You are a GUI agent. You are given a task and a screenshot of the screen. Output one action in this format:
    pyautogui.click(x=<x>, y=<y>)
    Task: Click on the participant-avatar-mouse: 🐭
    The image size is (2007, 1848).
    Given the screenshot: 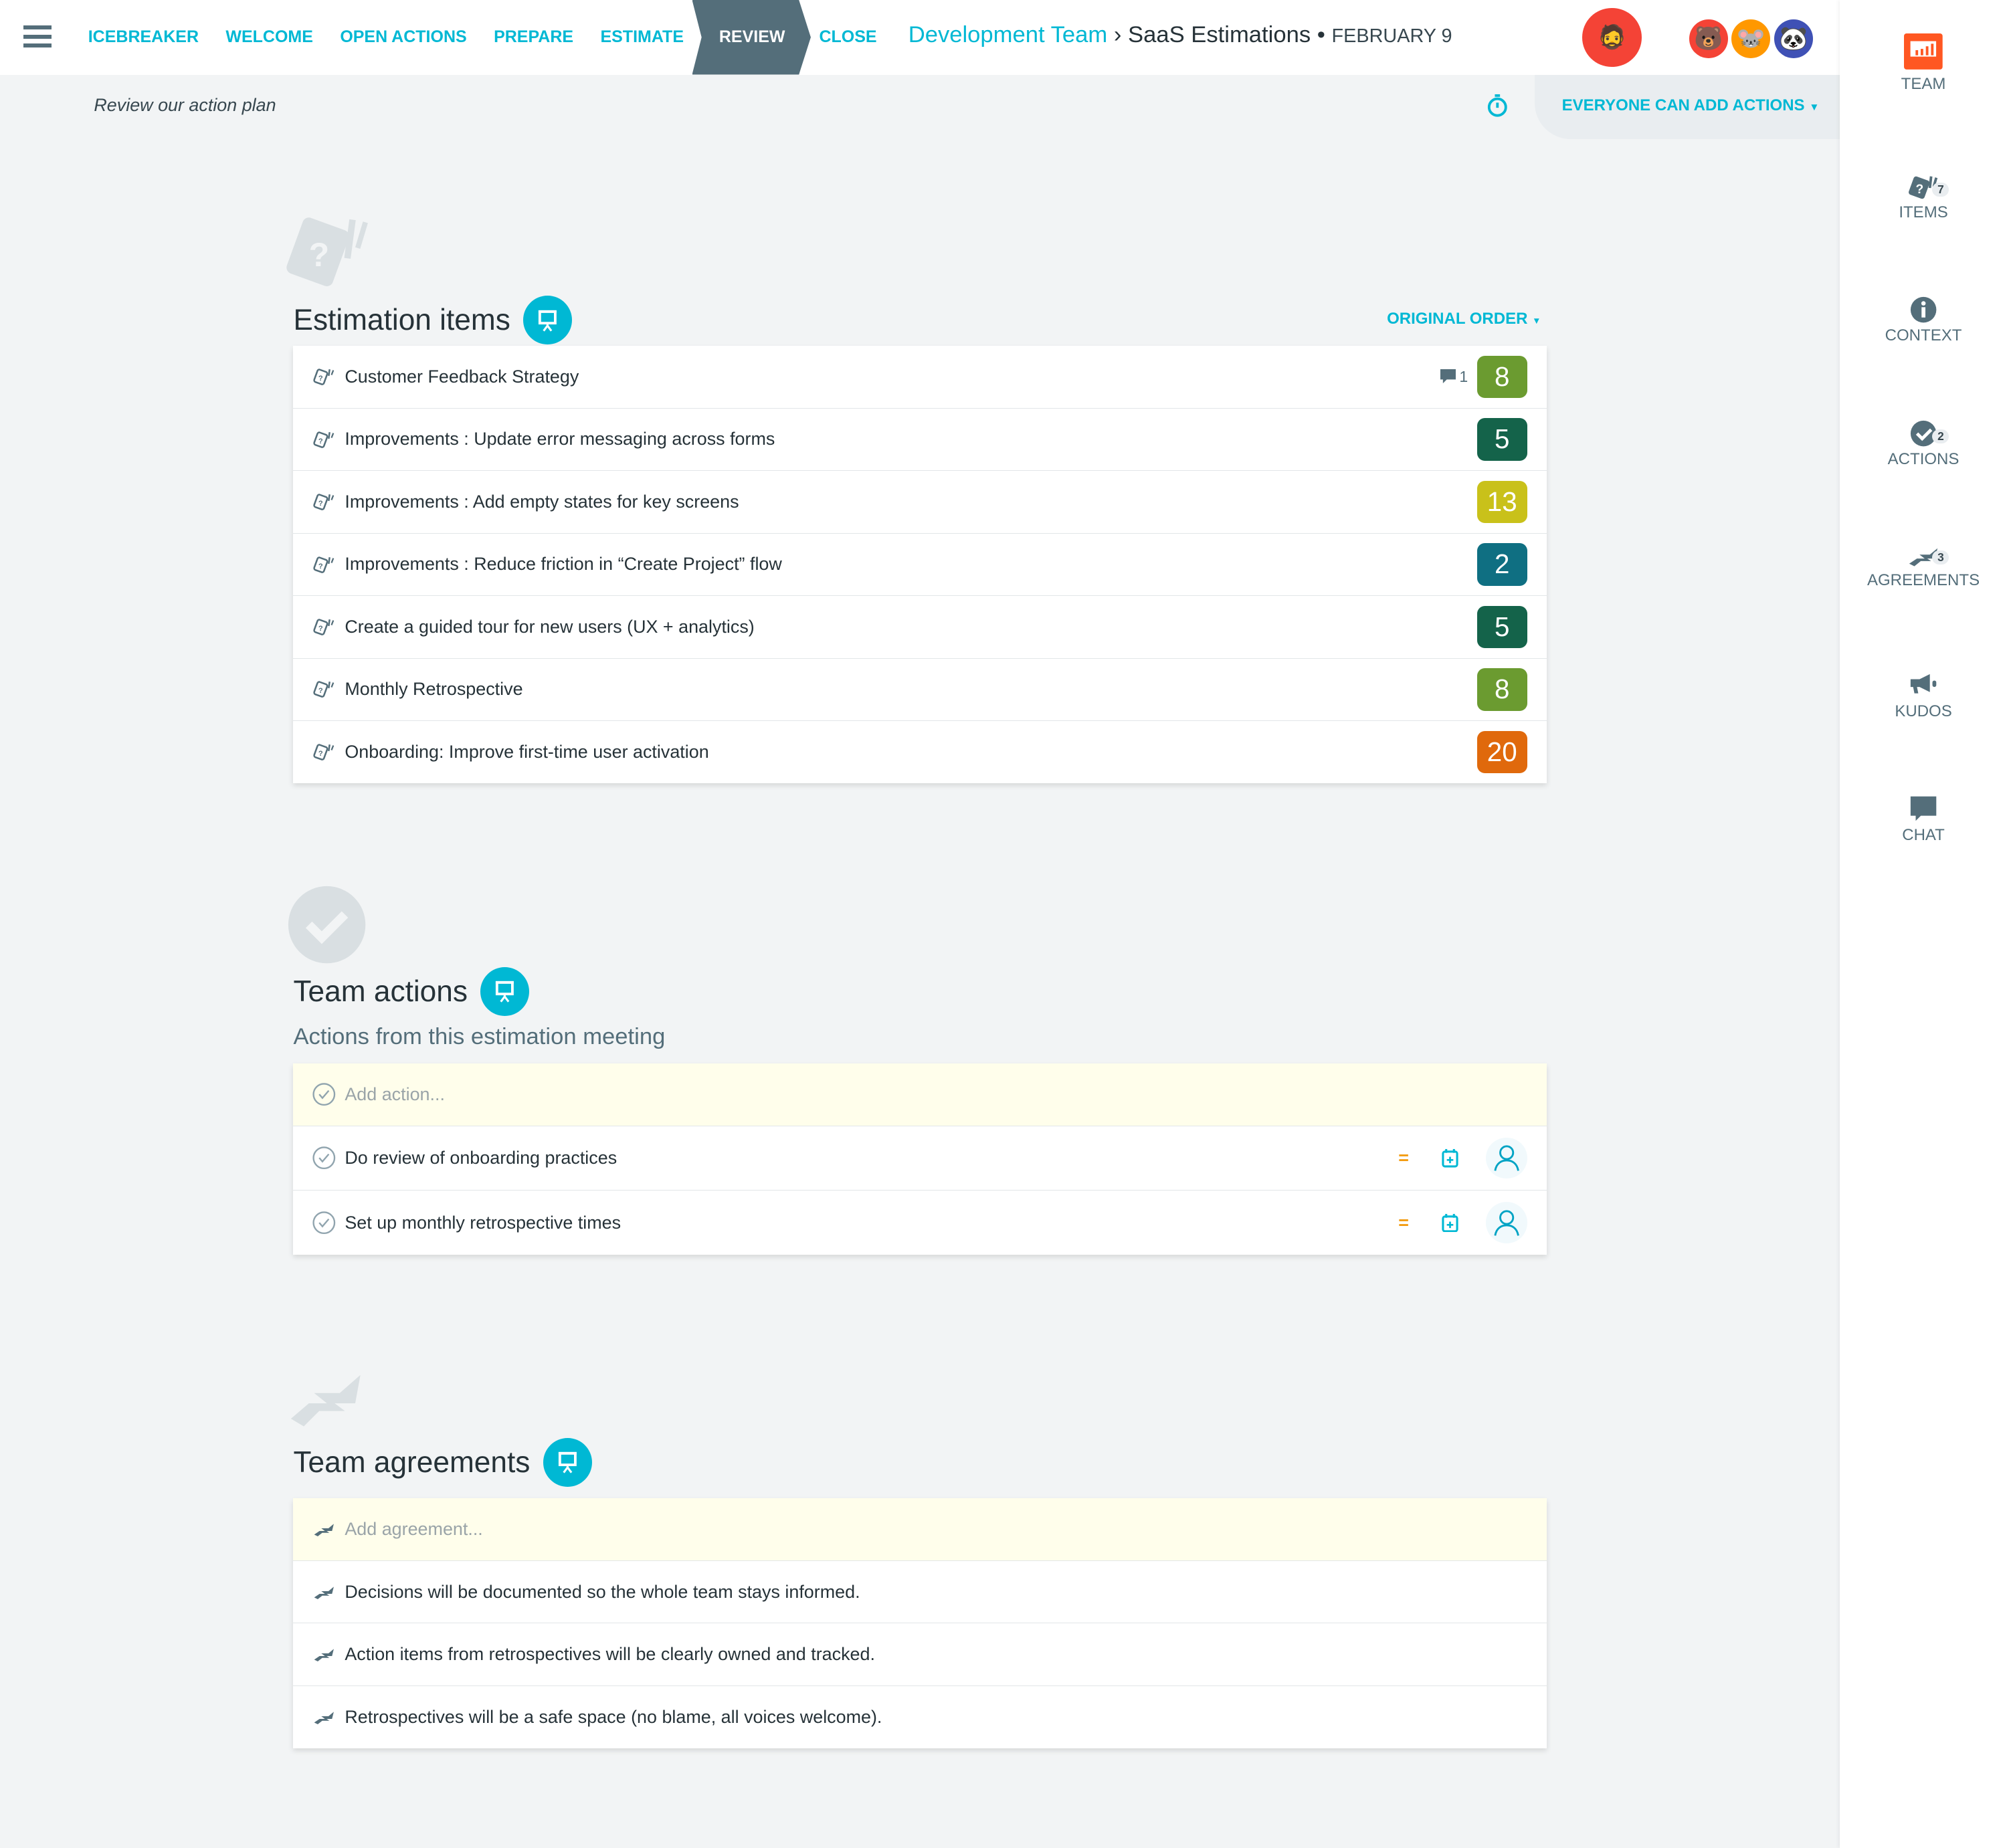 What is the action you would take?
    pyautogui.click(x=1751, y=38)
    